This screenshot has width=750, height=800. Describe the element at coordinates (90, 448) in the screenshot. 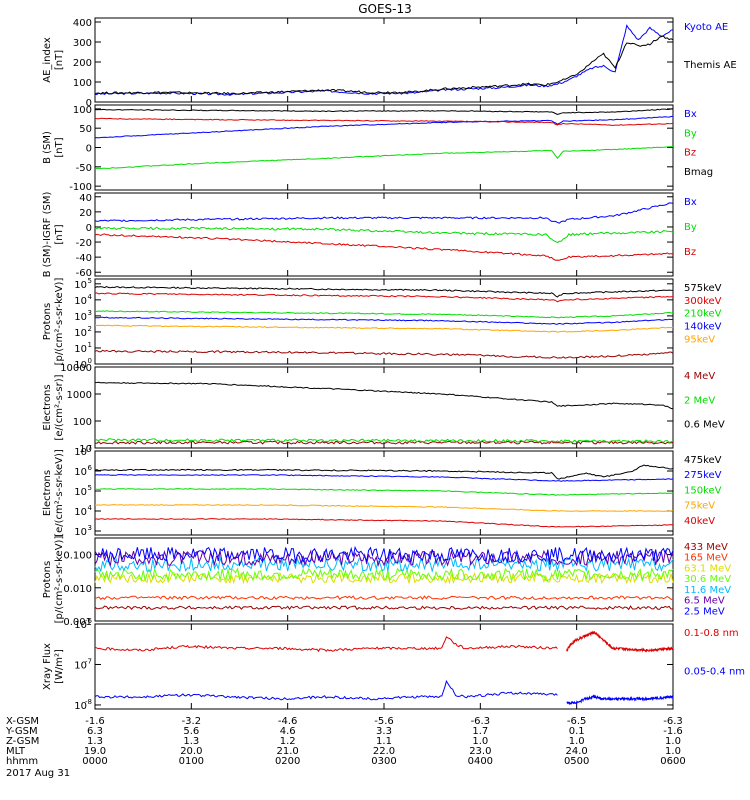

I see `y-tick-exponent: 7` at that location.